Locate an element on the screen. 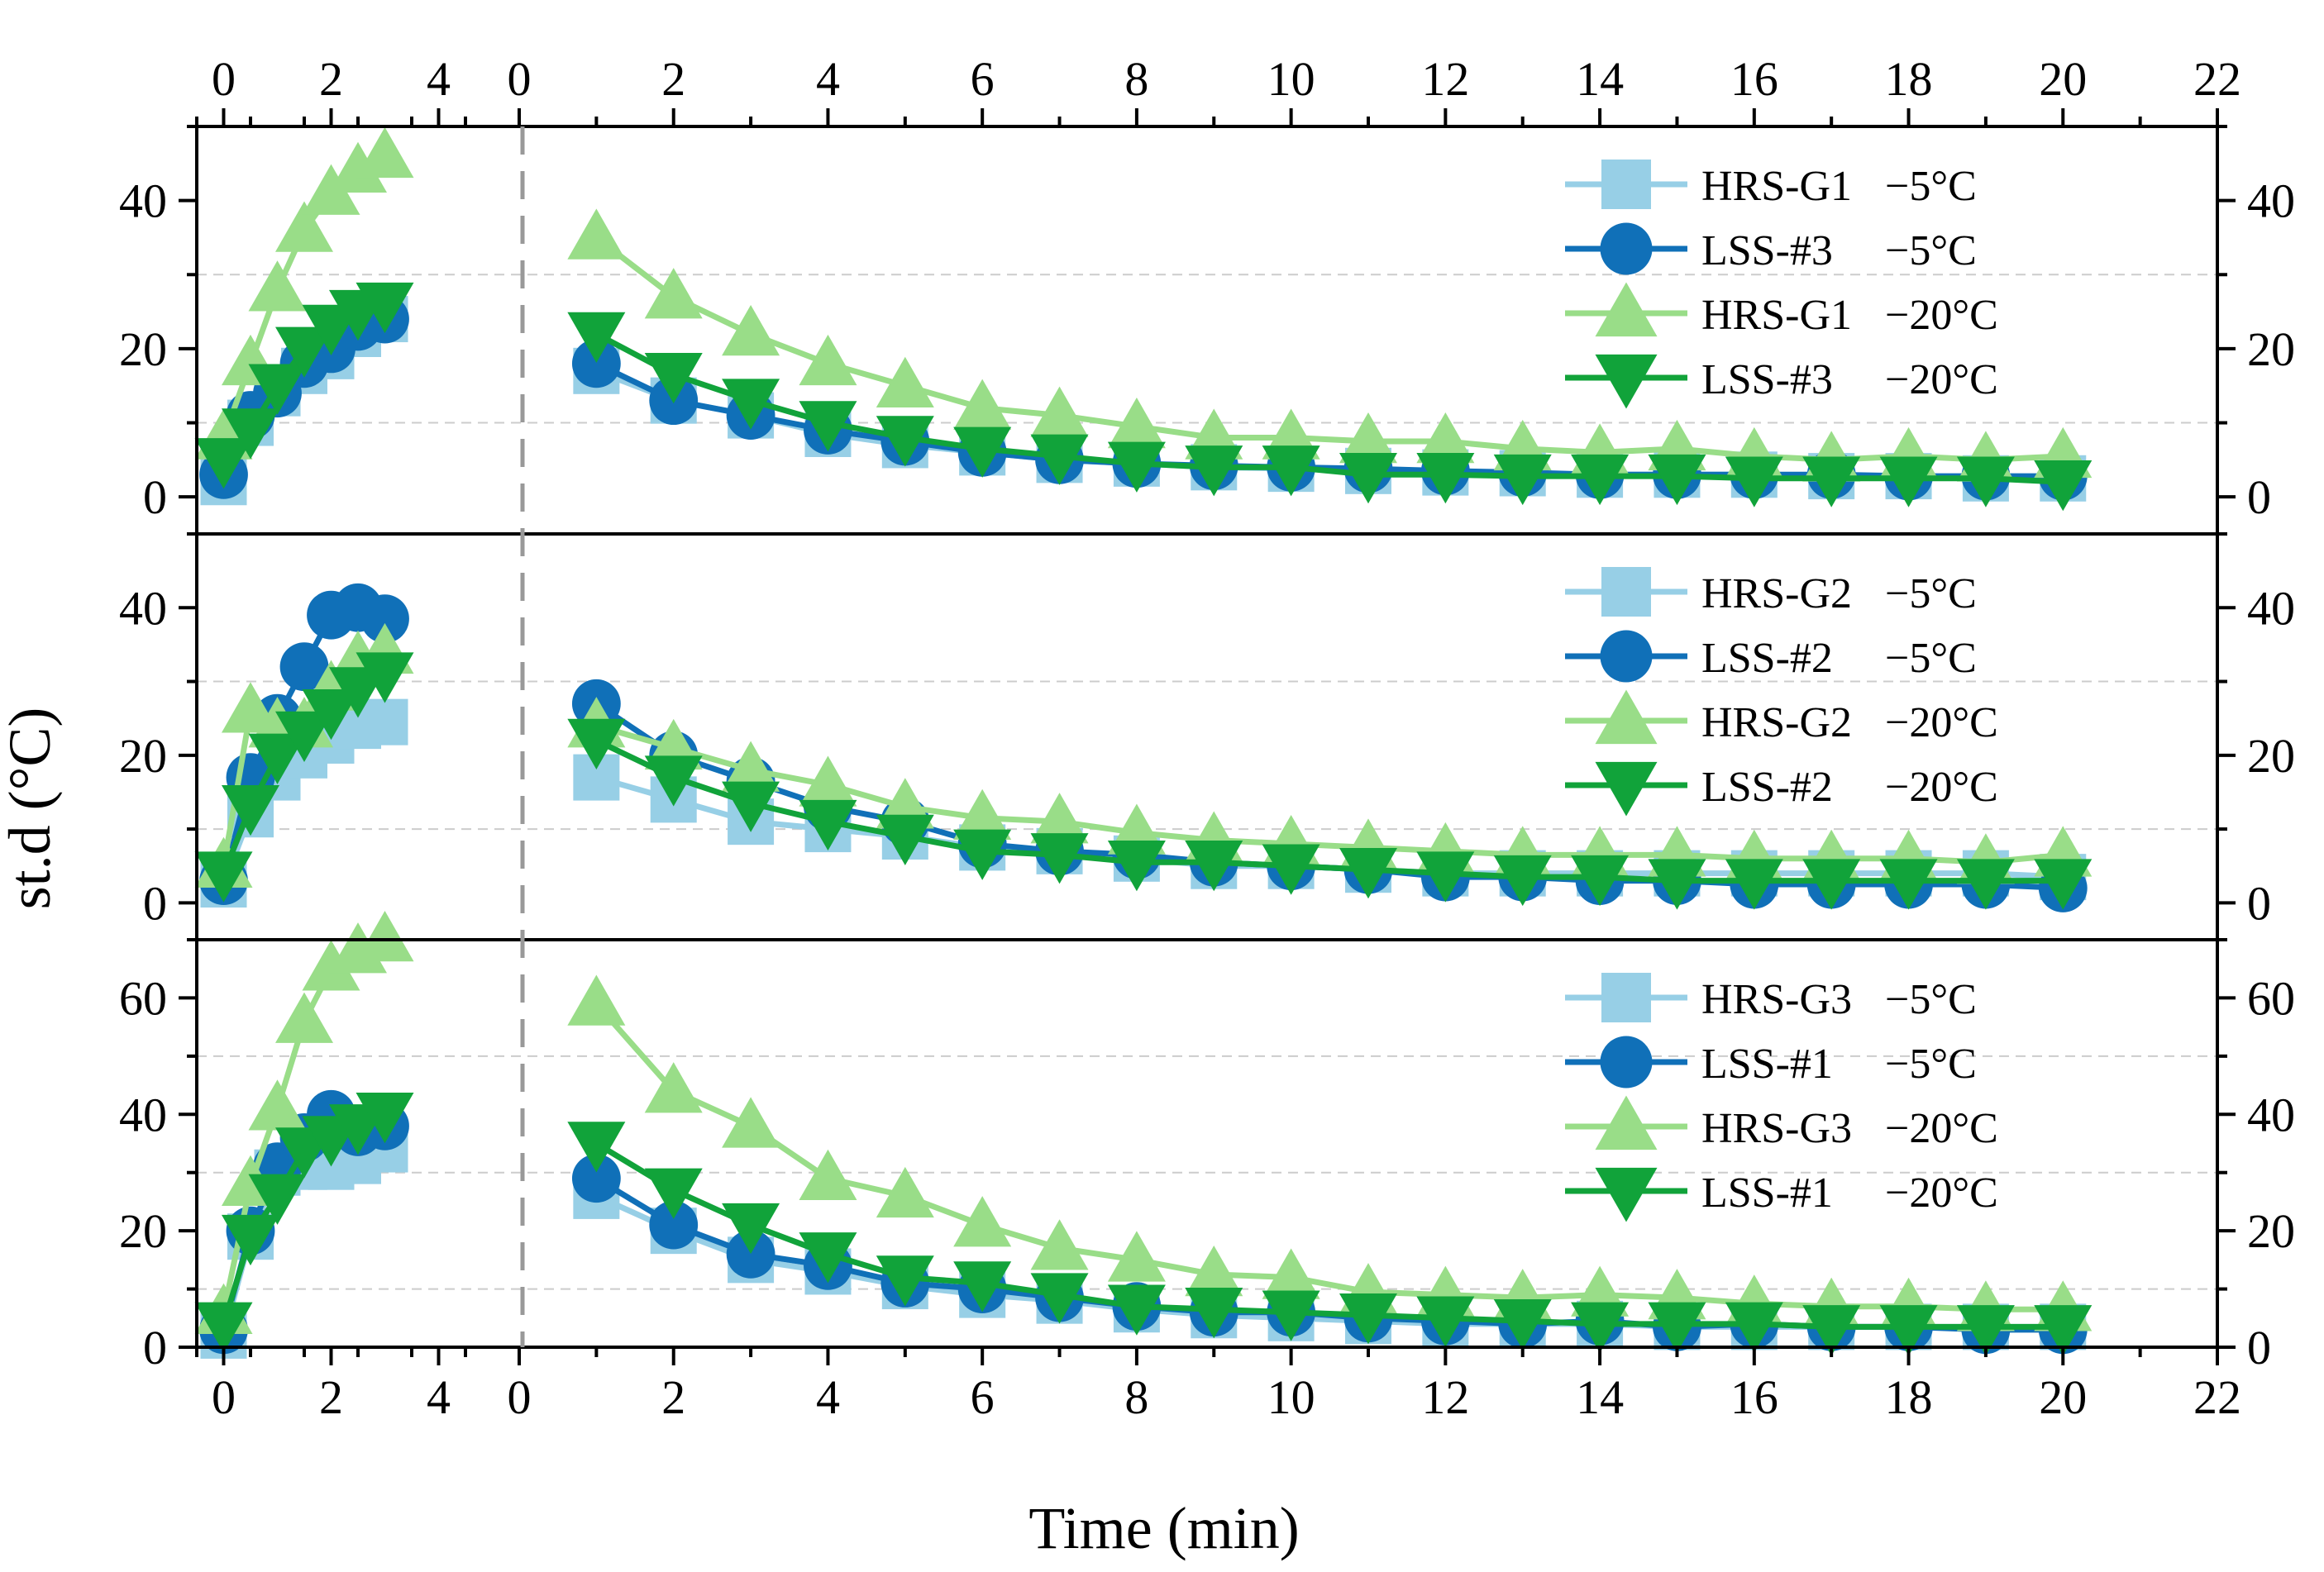 This screenshot has width=2324, height=1572. legend-item-HRS-G2: HRS-G2 −5°C is located at coordinates (1771, 592).